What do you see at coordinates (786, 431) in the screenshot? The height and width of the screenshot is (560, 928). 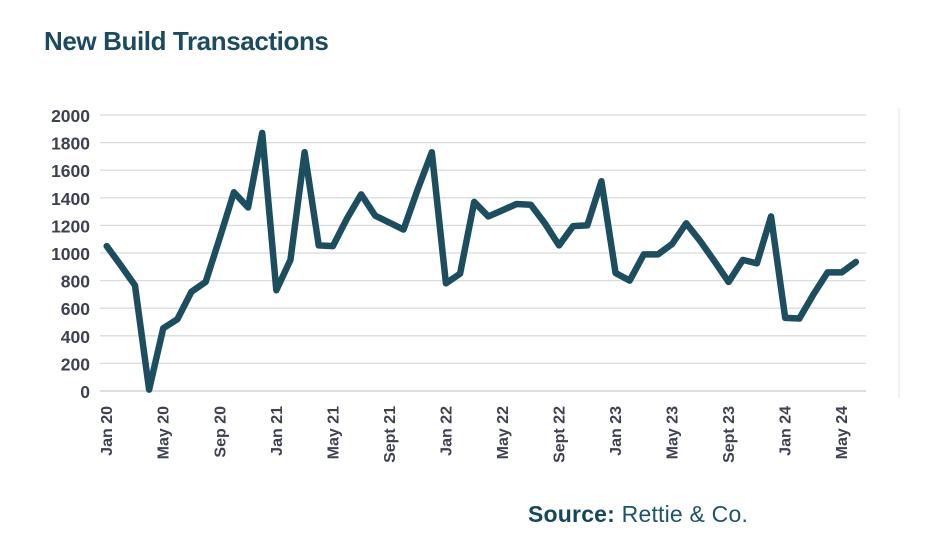 I see `x-axis-tick-label: Jan 24` at bounding box center [786, 431].